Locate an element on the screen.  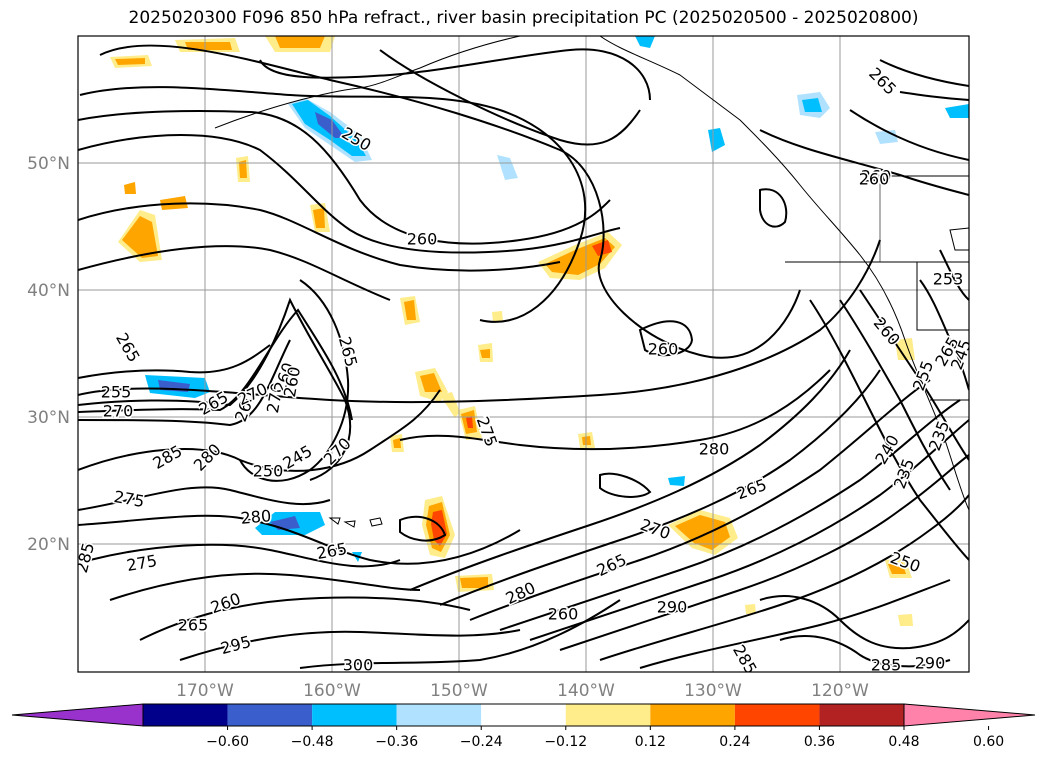
colorbar-tick-label: −0.60 is located at coordinates (227, 742).